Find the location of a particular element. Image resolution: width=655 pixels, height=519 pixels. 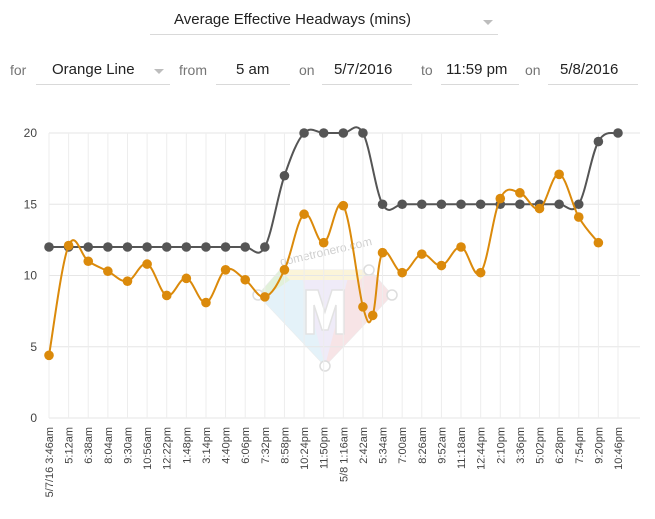

x-tick-label: 12:44pm is located at coordinates (482, 448).